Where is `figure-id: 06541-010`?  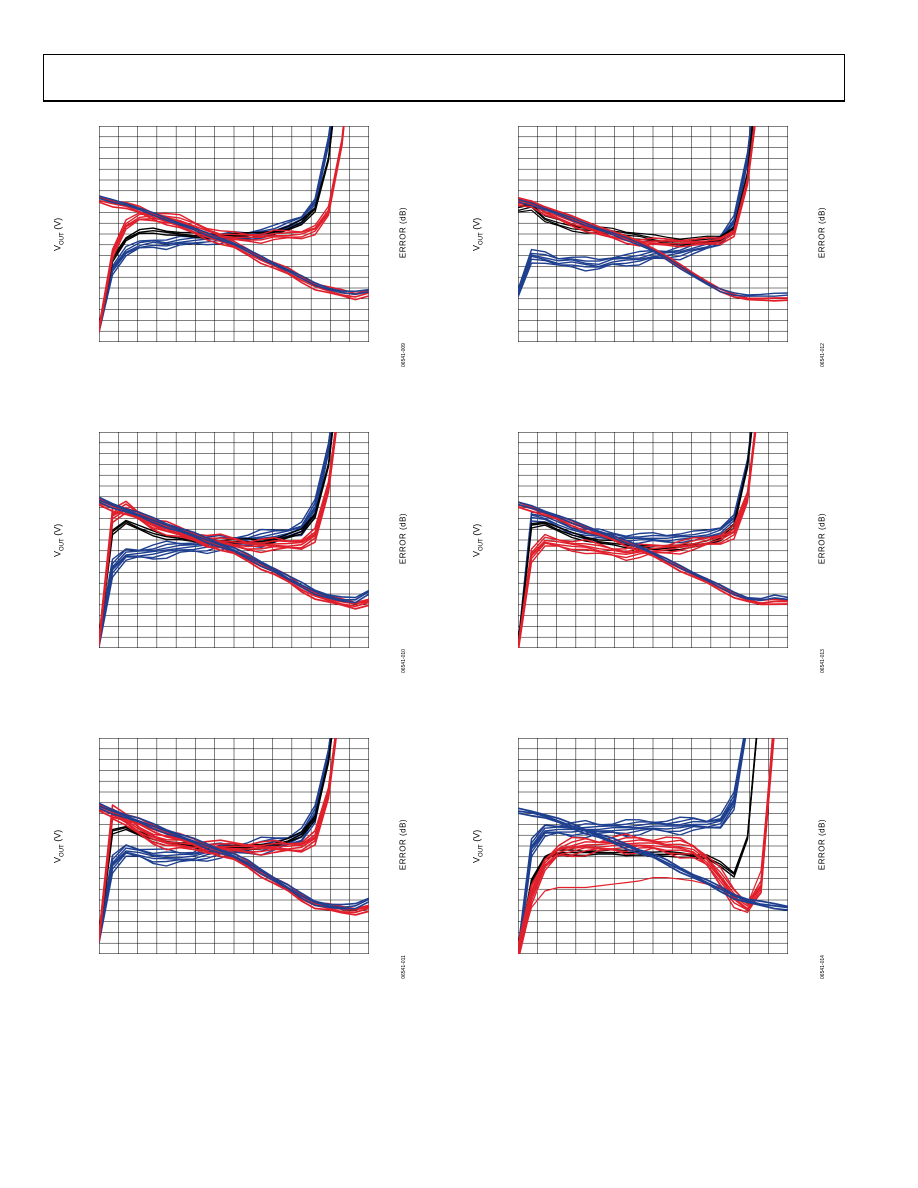
figure-id: 06541-010 is located at coordinates (404, 661).